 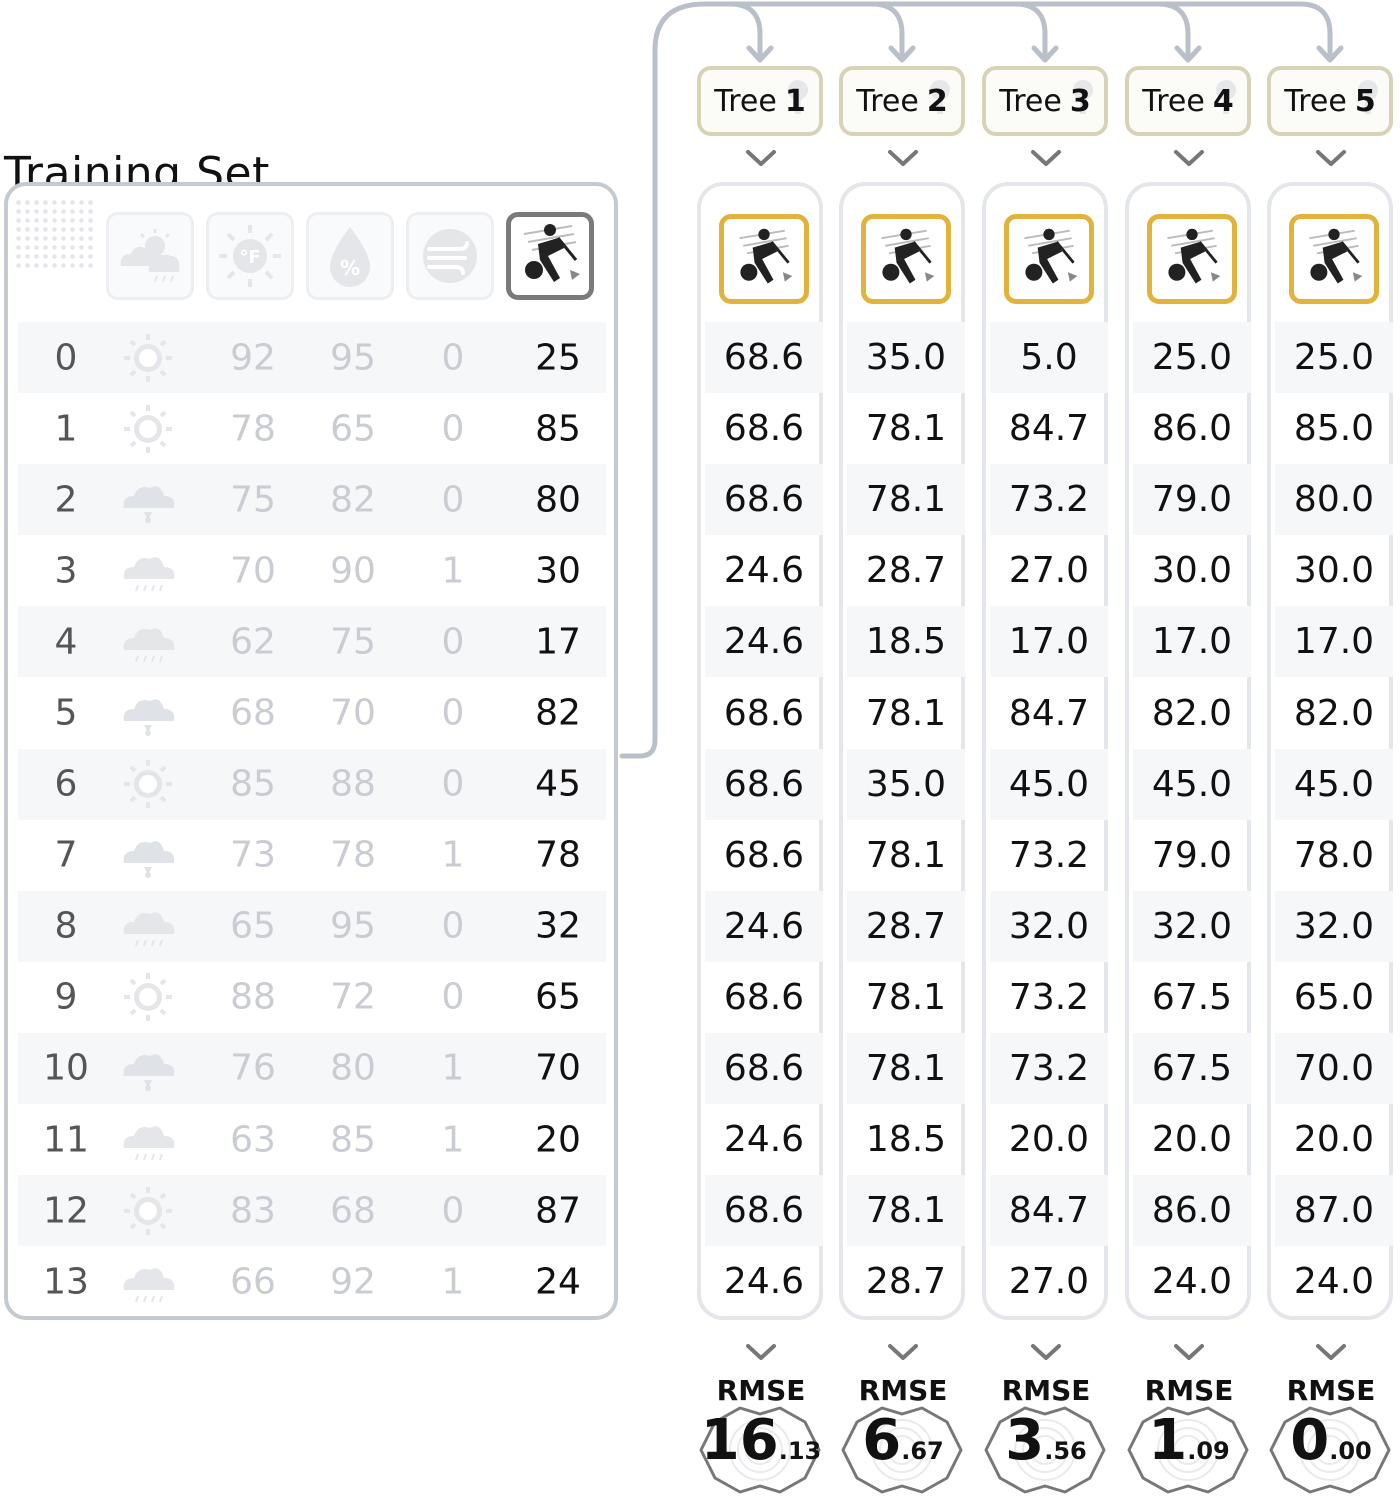 I want to click on table-row: 7 73 78 1 78, so click(x=312, y=855).